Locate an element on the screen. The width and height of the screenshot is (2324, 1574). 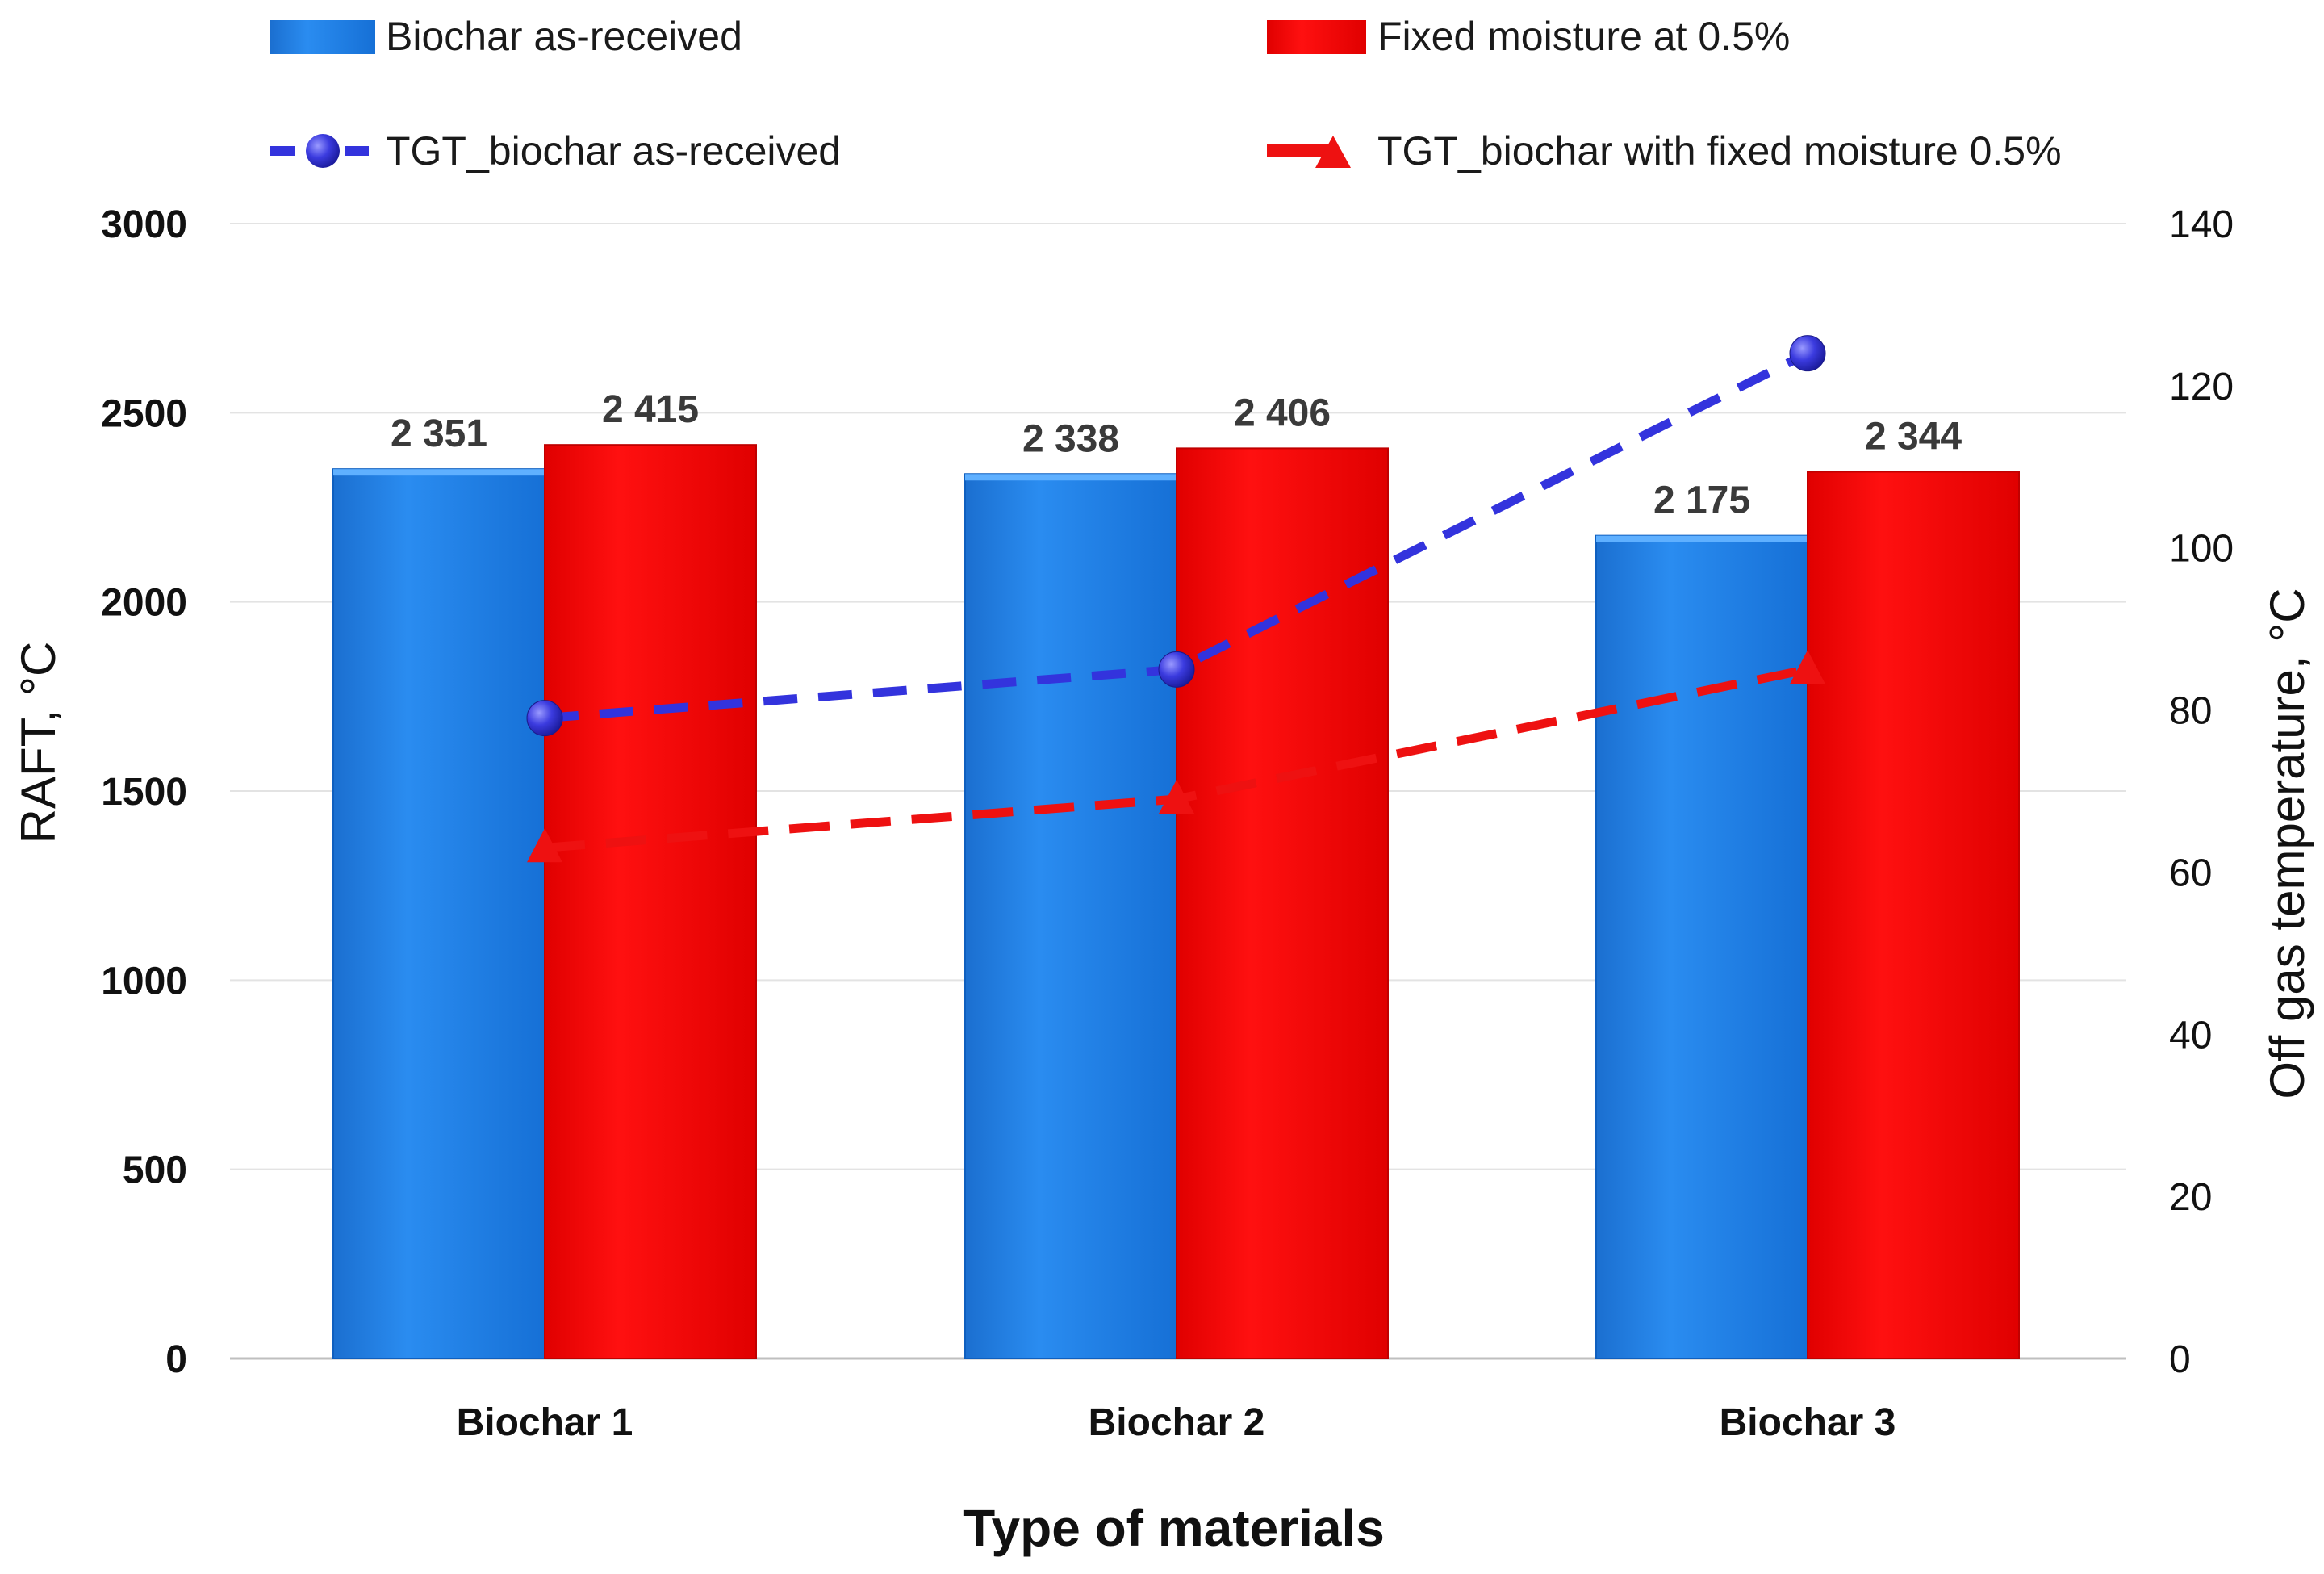
bar-data-label: 2 406 is located at coordinates (1283, 412).